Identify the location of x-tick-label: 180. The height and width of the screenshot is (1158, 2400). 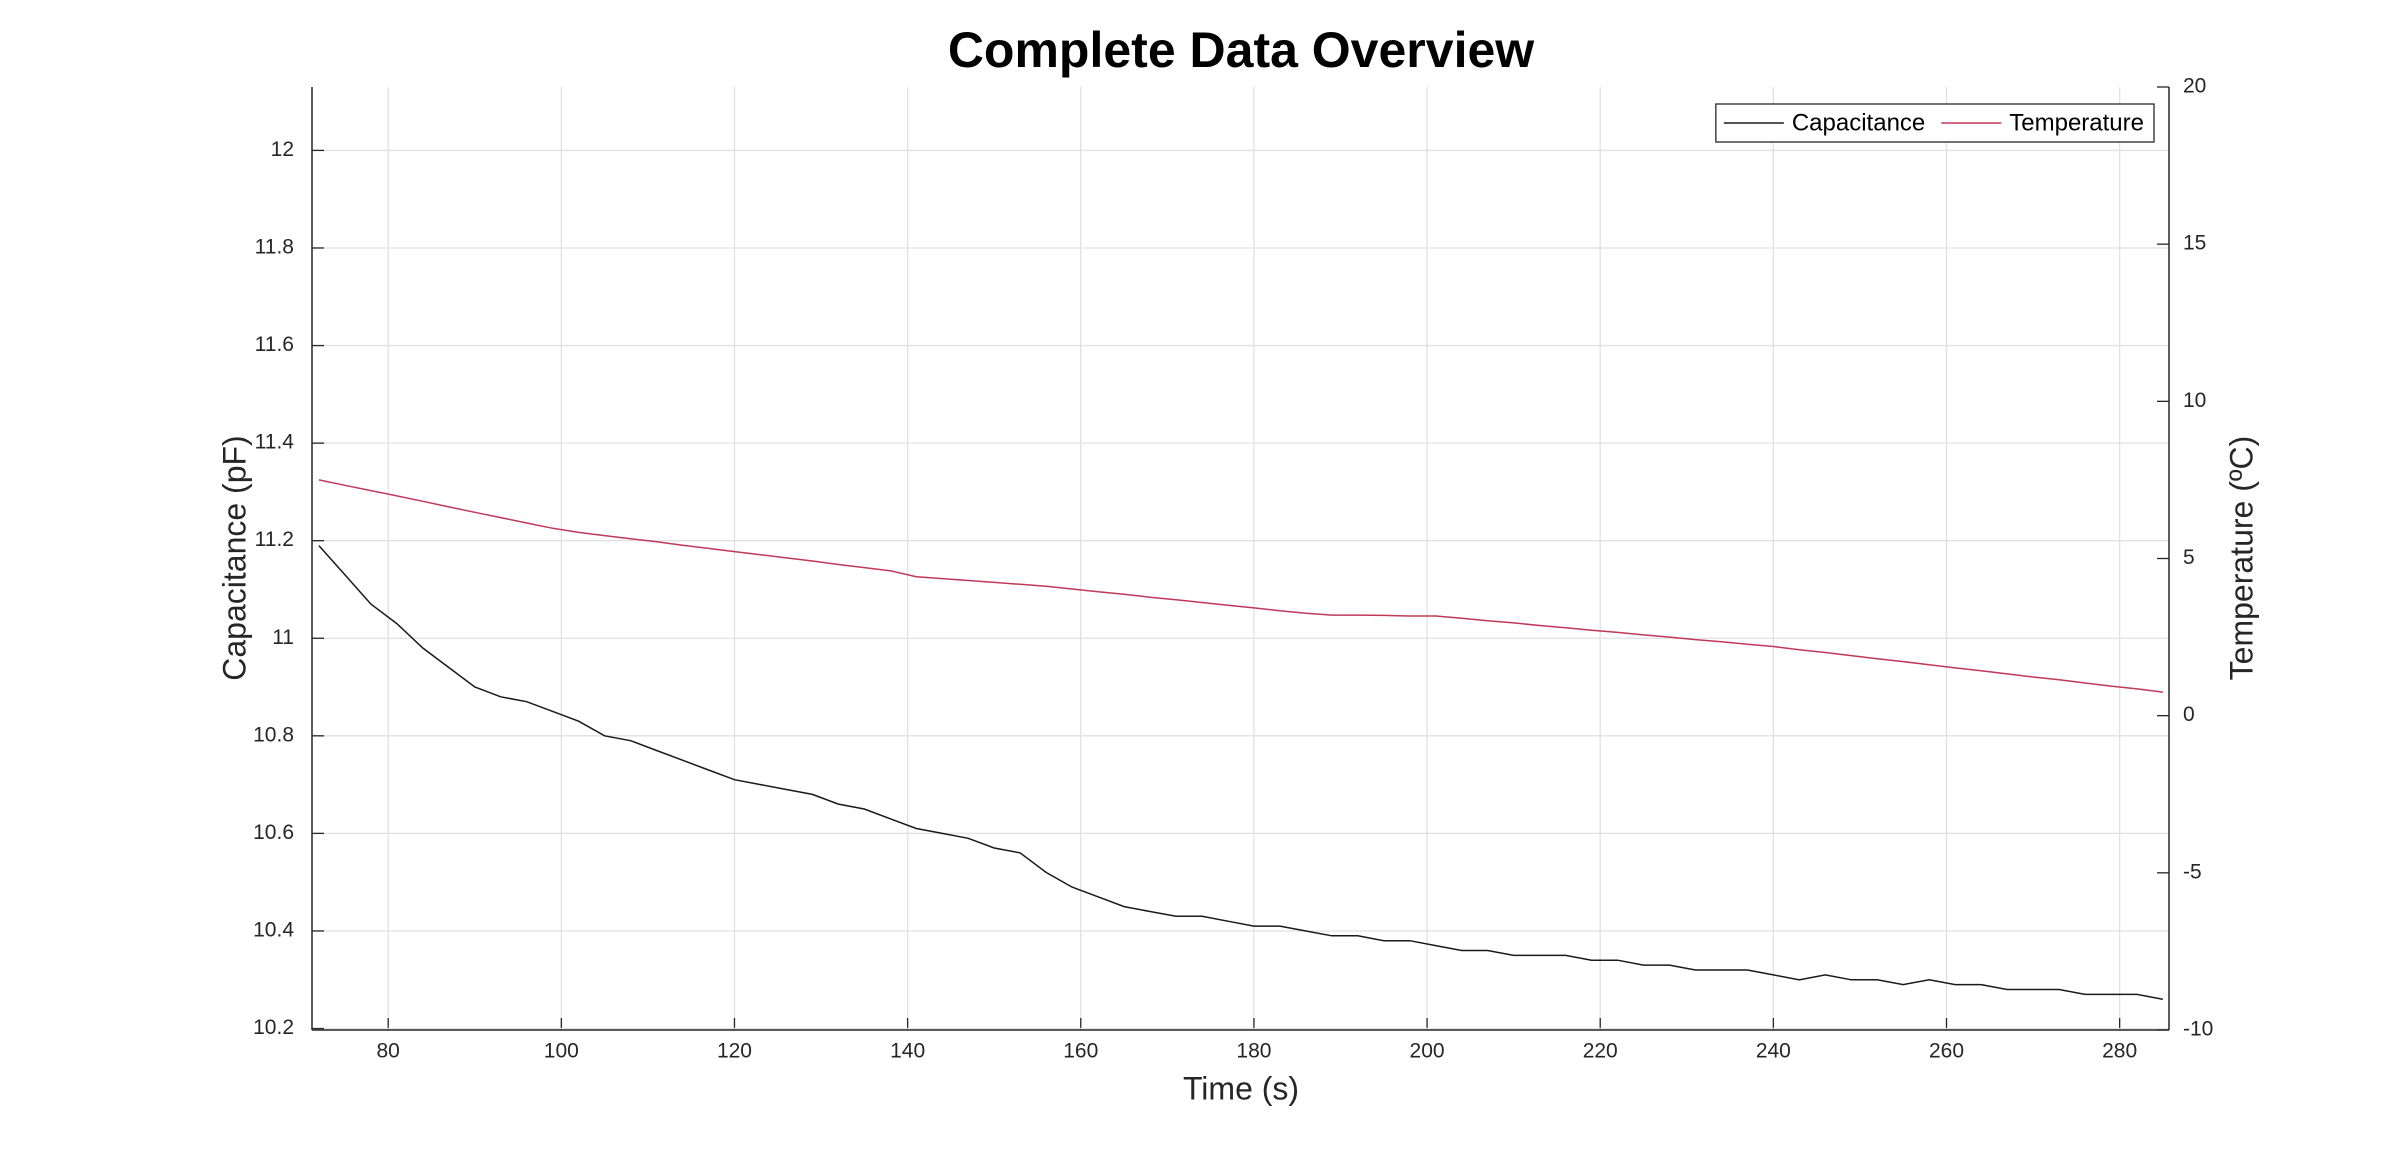
(1253, 1051).